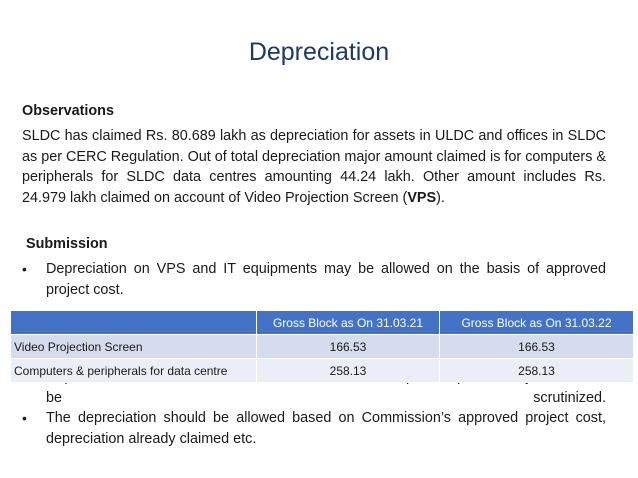  I want to click on vps-bold: VPS, so click(422, 197).